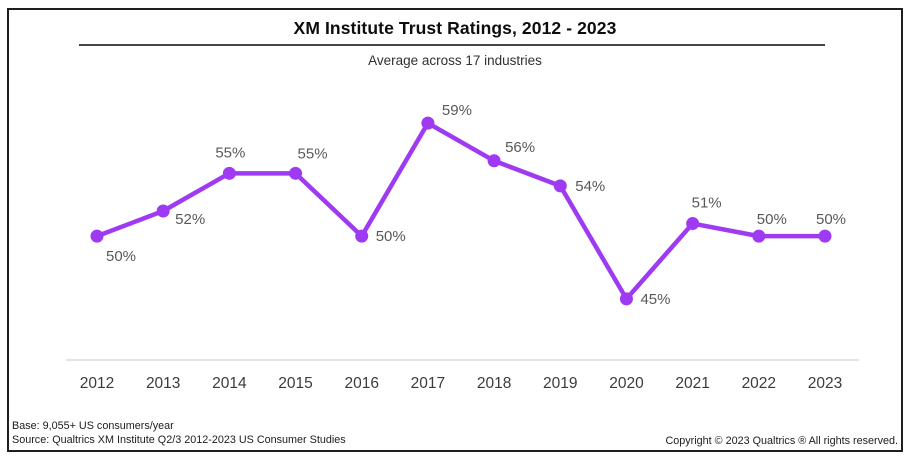 The height and width of the screenshot is (460, 922). I want to click on x-axis-tick-label: 2016, so click(361, 383).